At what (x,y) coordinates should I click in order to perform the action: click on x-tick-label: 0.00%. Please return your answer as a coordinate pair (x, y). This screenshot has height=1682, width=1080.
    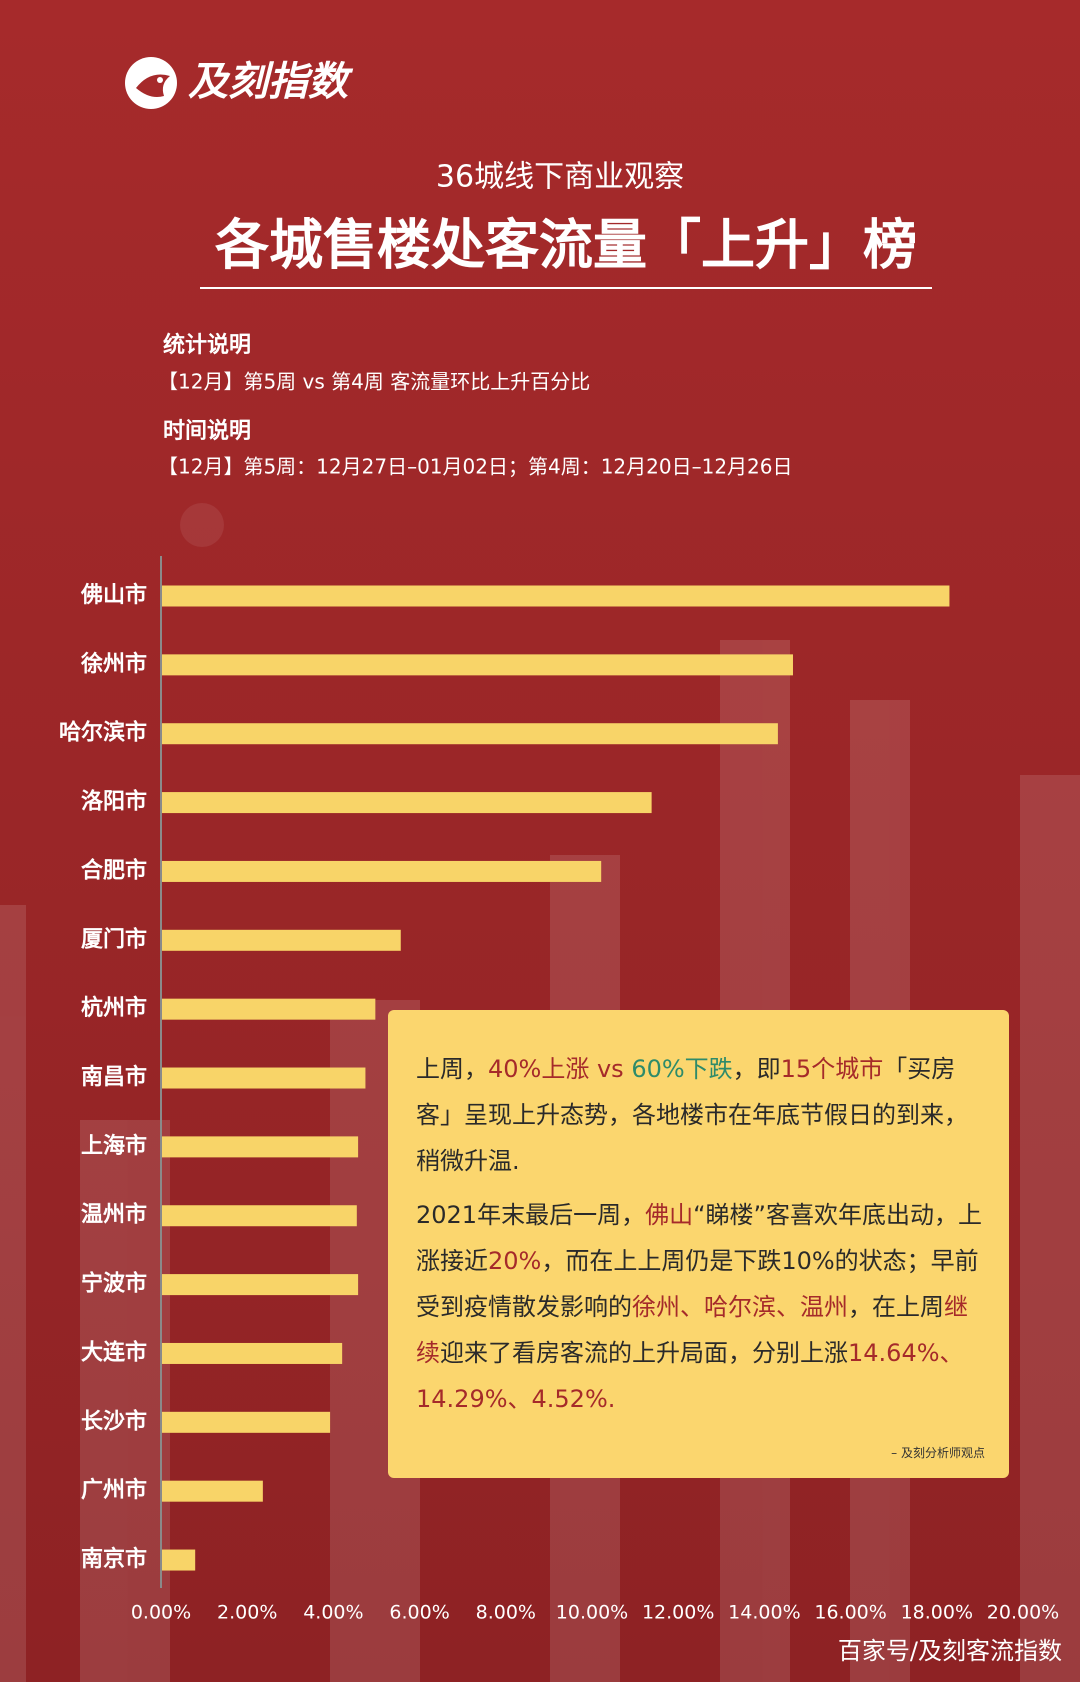
    Looking at the image, I should click on (161, 1613).